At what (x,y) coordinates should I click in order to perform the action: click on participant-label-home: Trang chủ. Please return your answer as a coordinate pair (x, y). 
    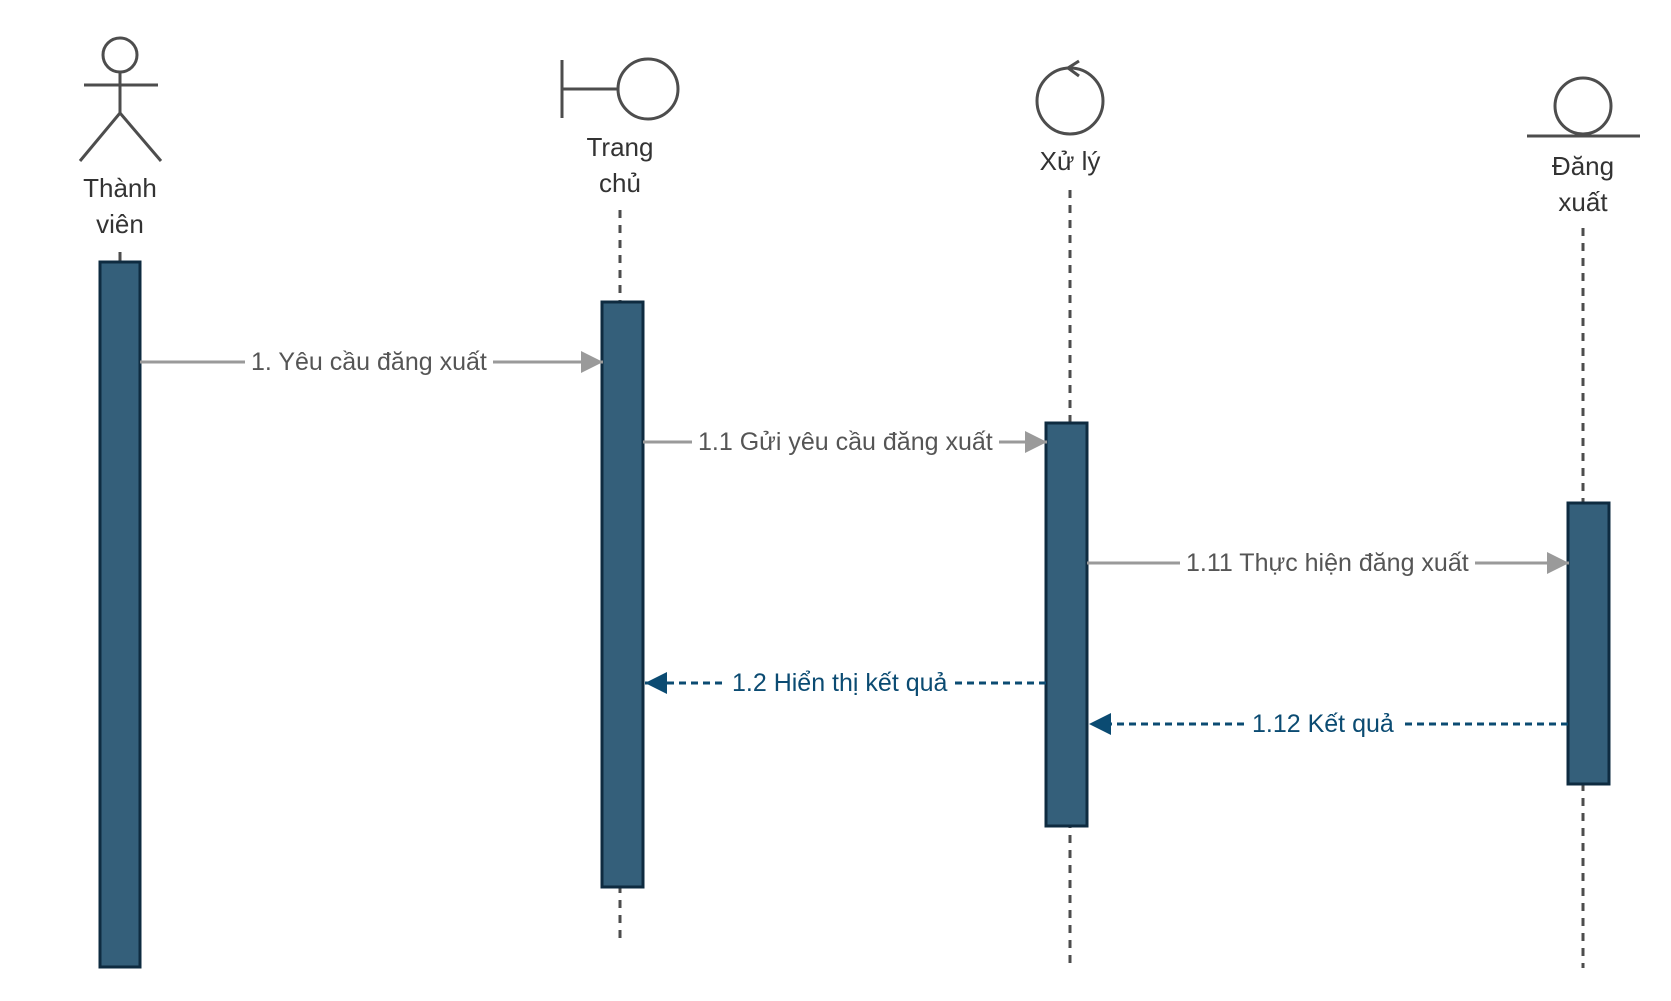
    Looking at the image, I should click on (620, 165).